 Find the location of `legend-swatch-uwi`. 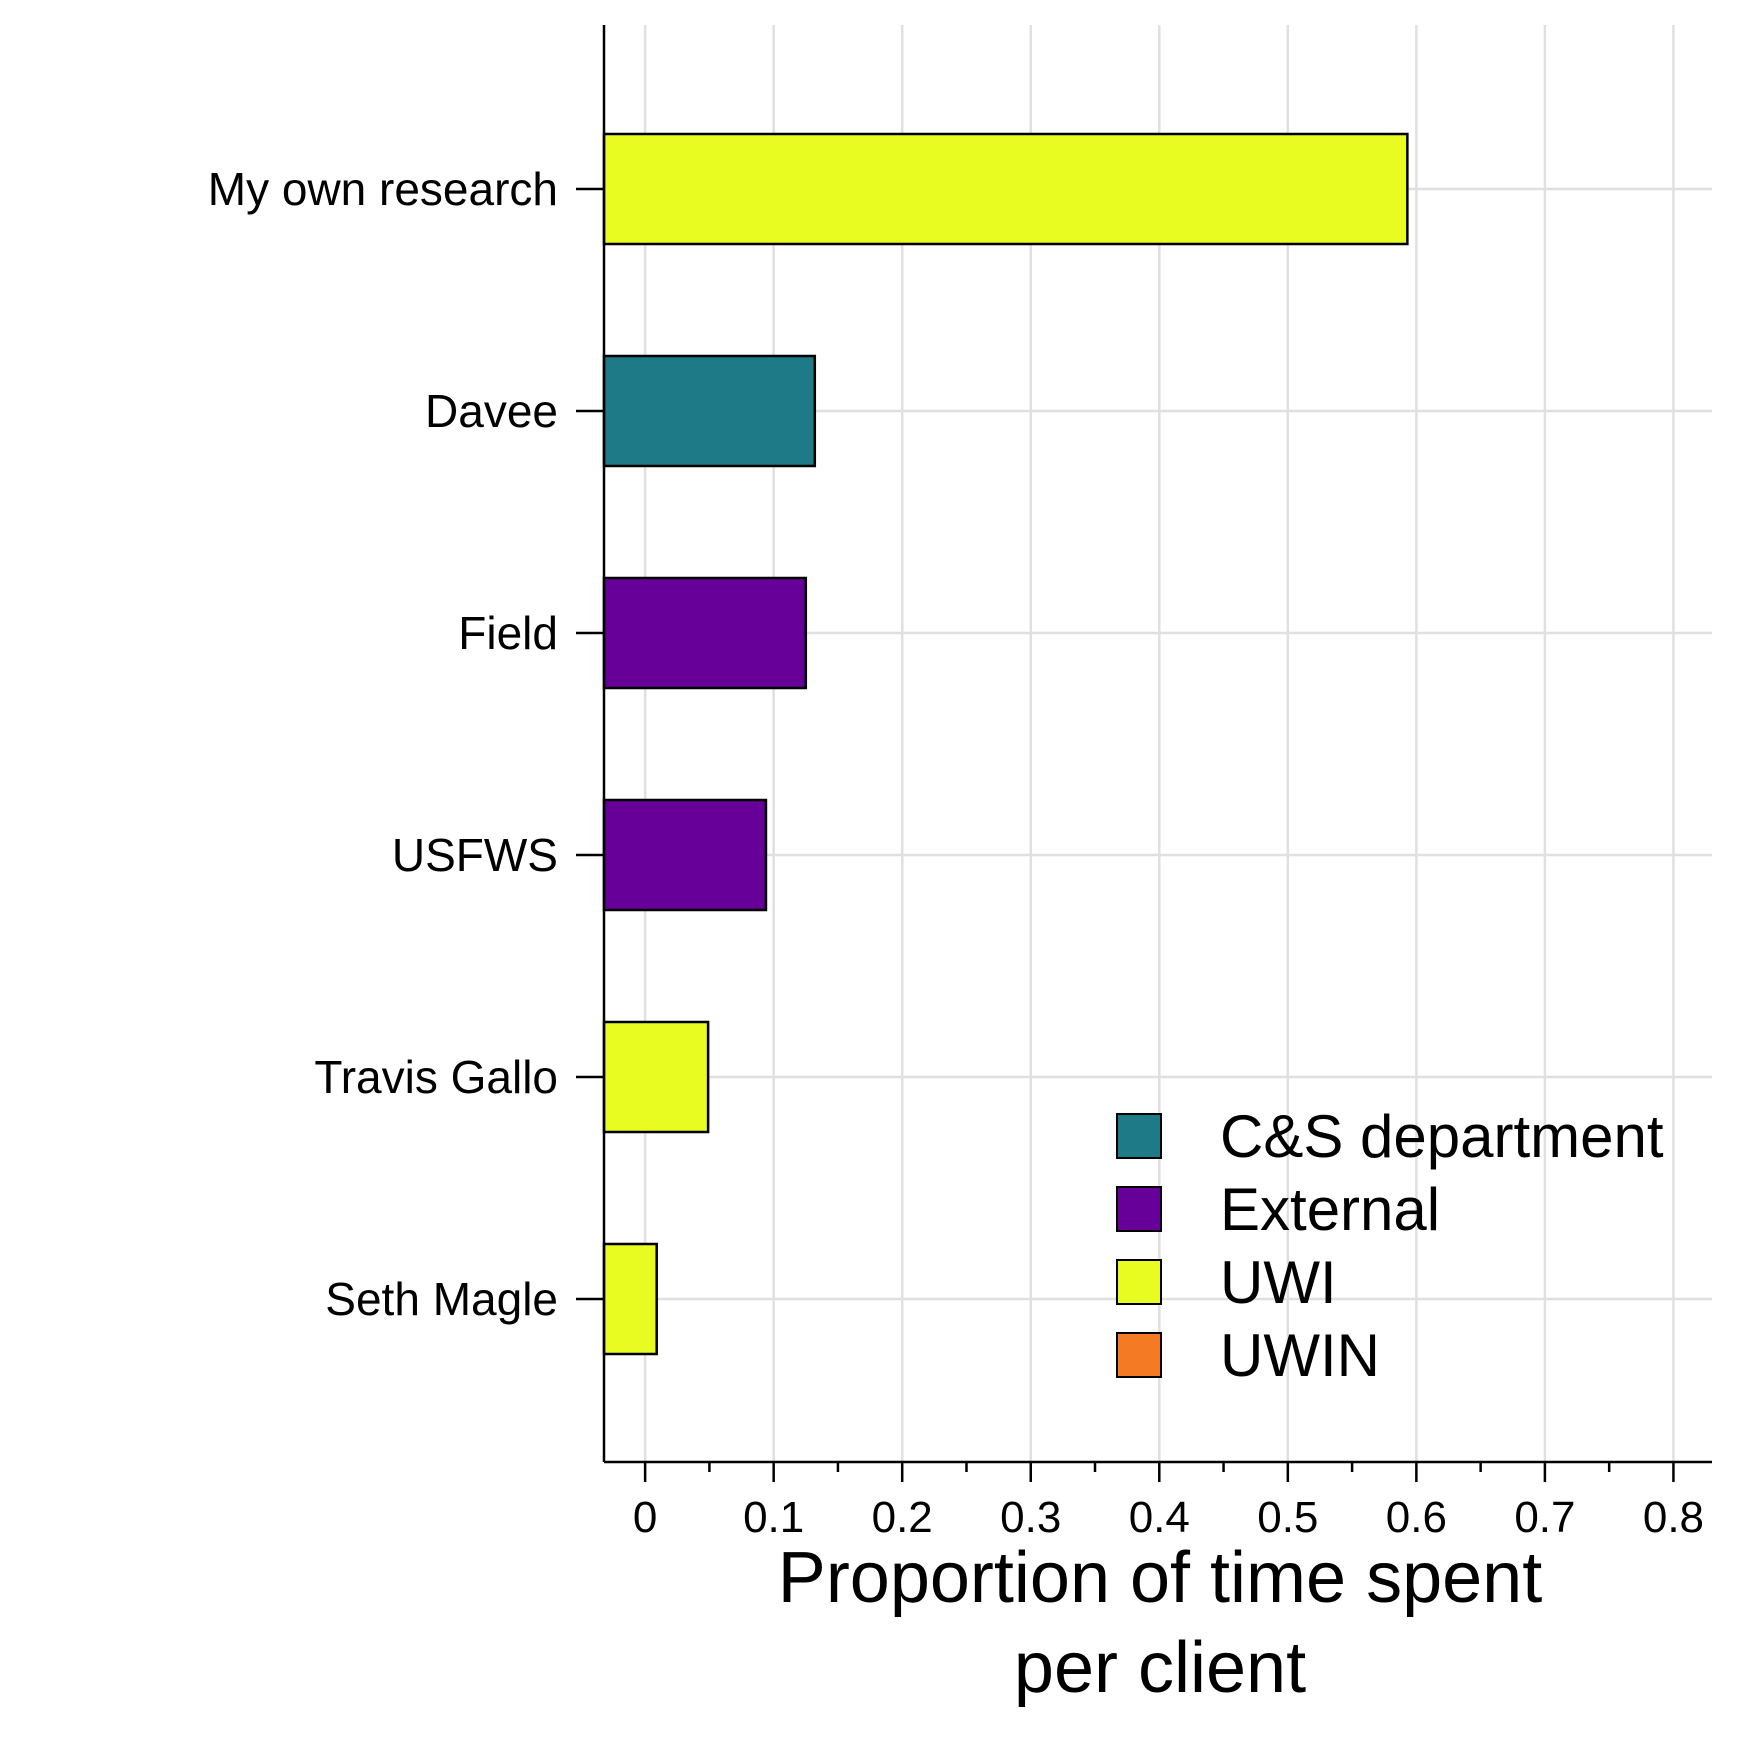

legend-swatch-uwi is located at coordinates (1139, 1282).